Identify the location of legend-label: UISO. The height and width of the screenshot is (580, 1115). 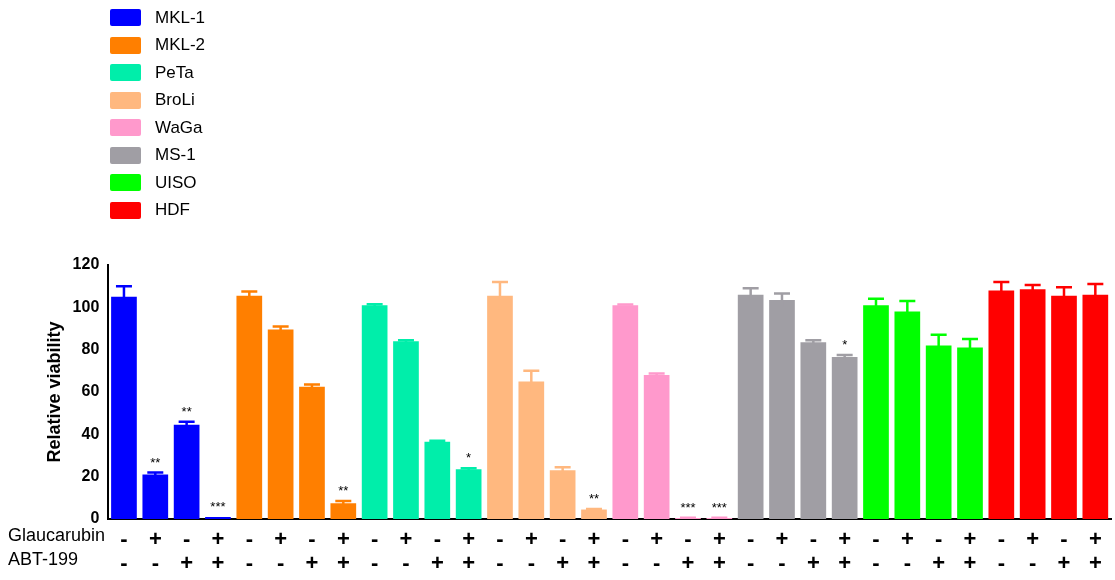
(176, 182).